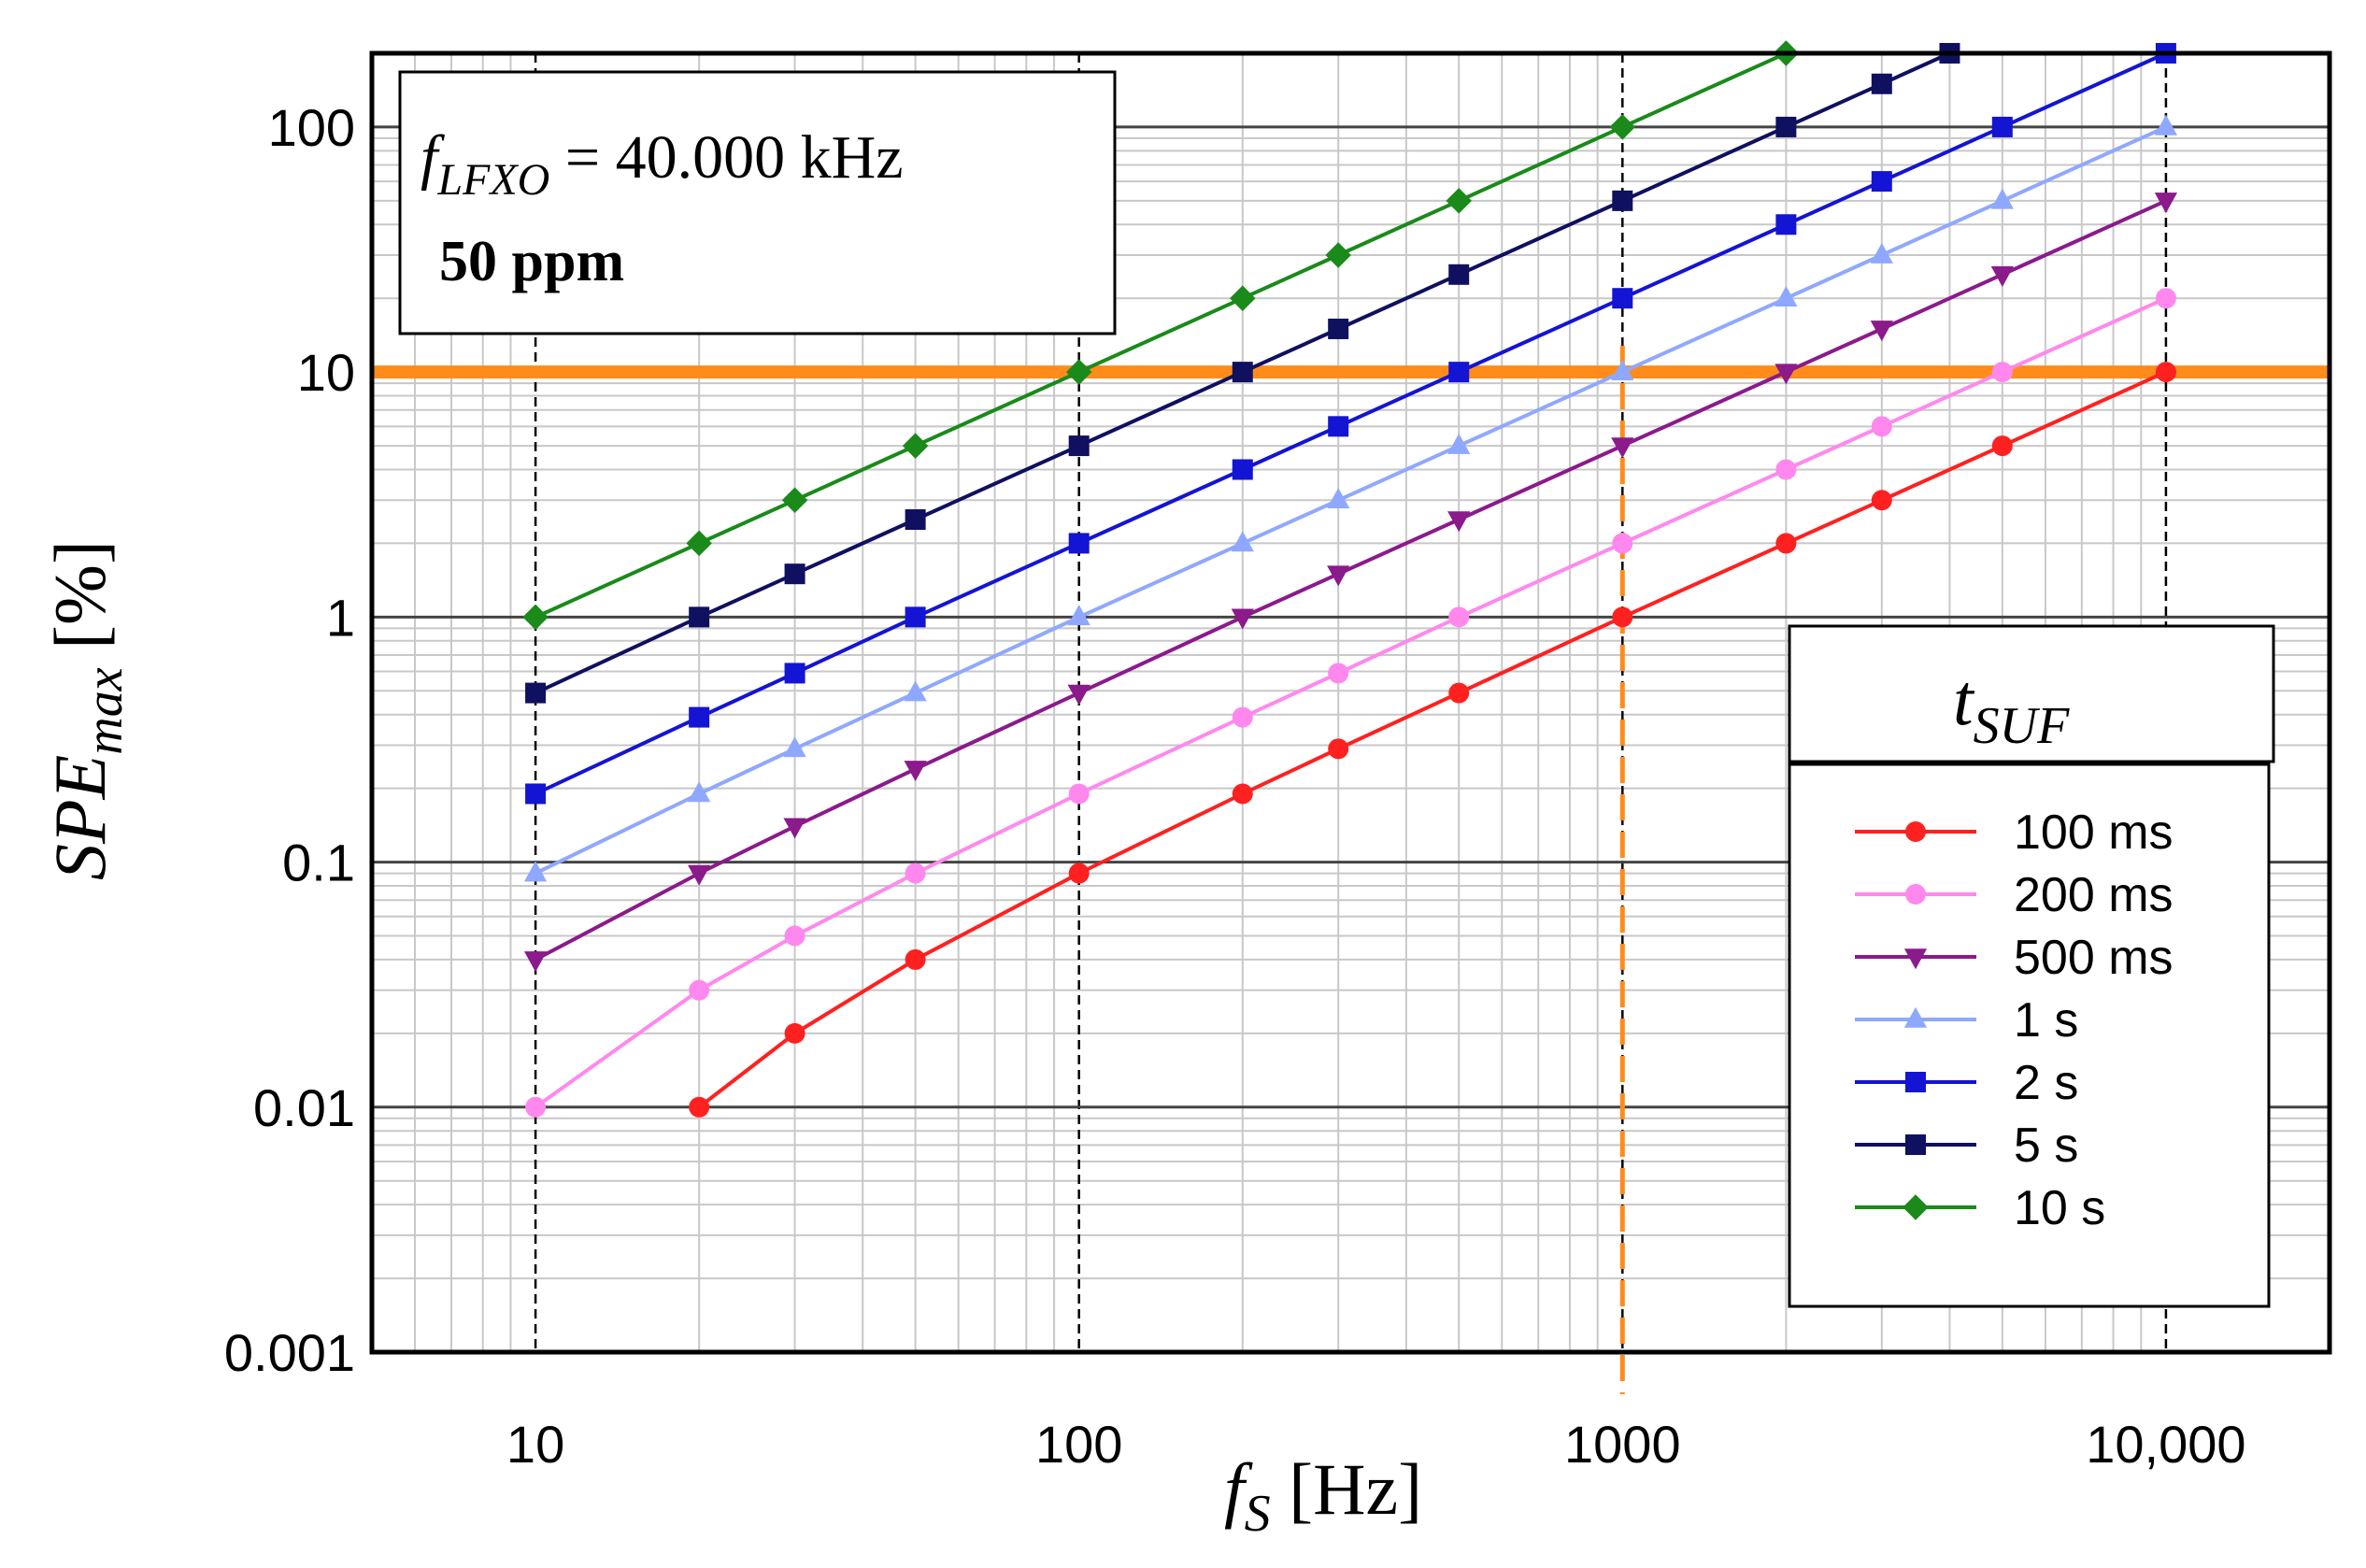 This screenshot has width=2366, height=1568. Describe the element at coordinates (1078, 1445) in the screenshot. I see `x-tick-label: 100` at that location.